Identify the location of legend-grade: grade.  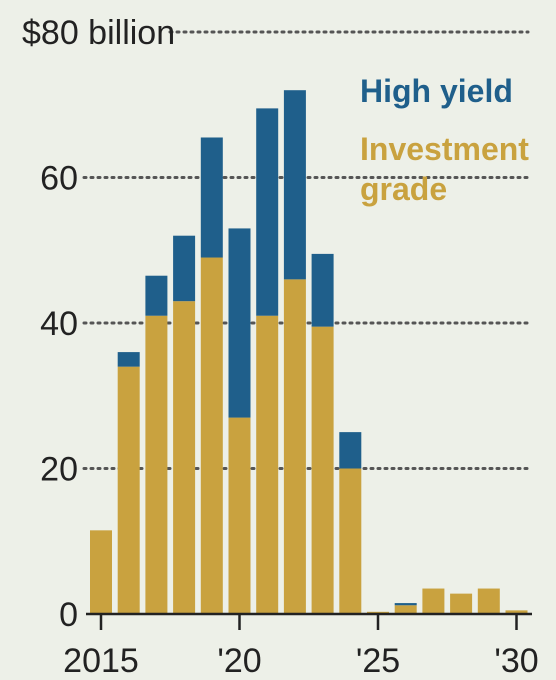
(403, 189).